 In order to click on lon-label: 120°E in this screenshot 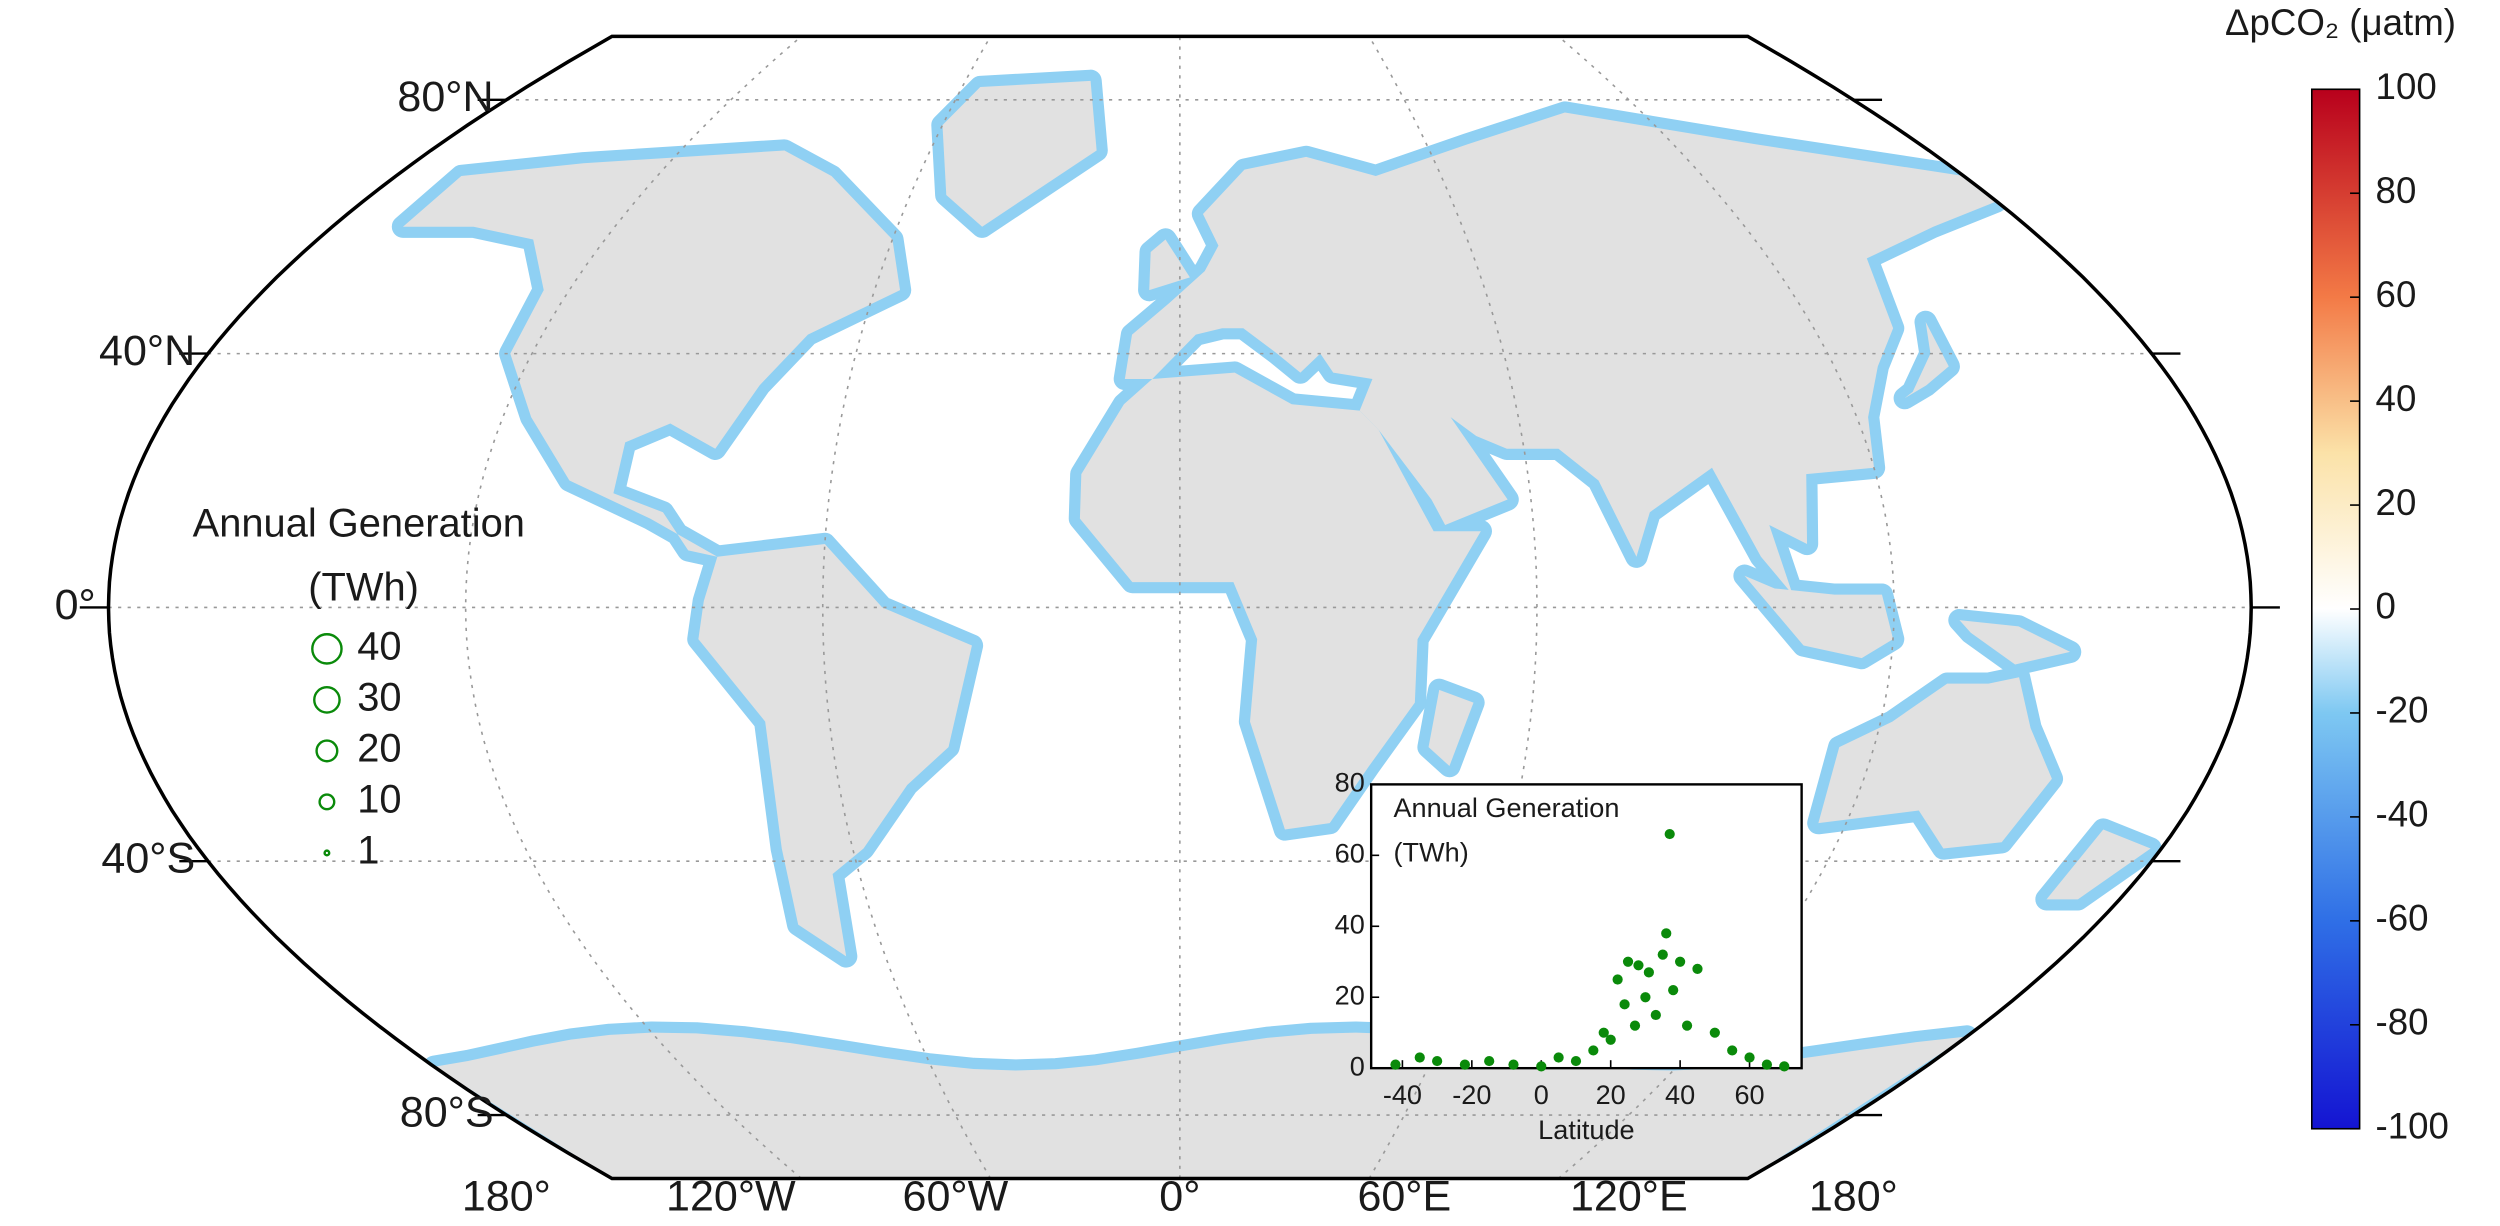, I will do `click(1629, 1196)`.